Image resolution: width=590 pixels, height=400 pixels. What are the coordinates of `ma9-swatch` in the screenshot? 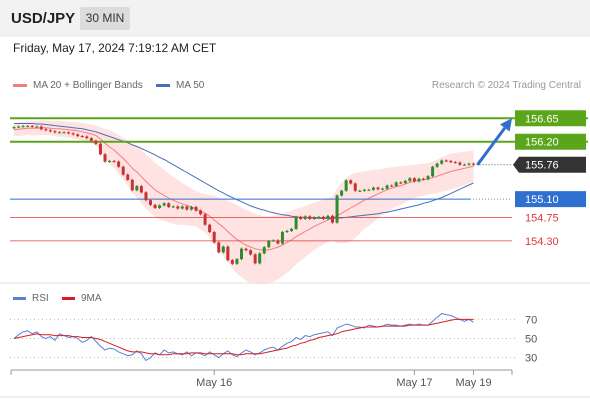 It's located at (68, 298).